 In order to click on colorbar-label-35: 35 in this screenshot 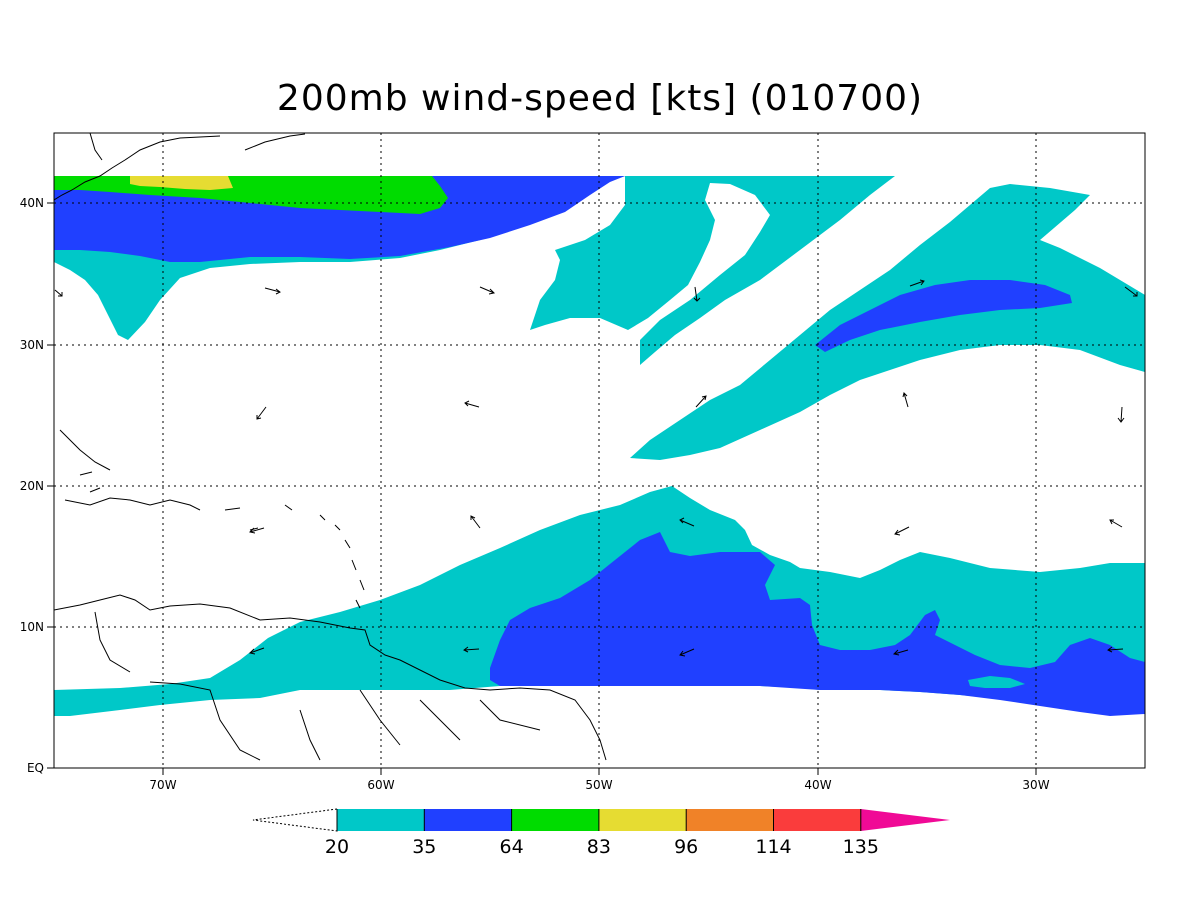, I will do `click(424, 847)`.